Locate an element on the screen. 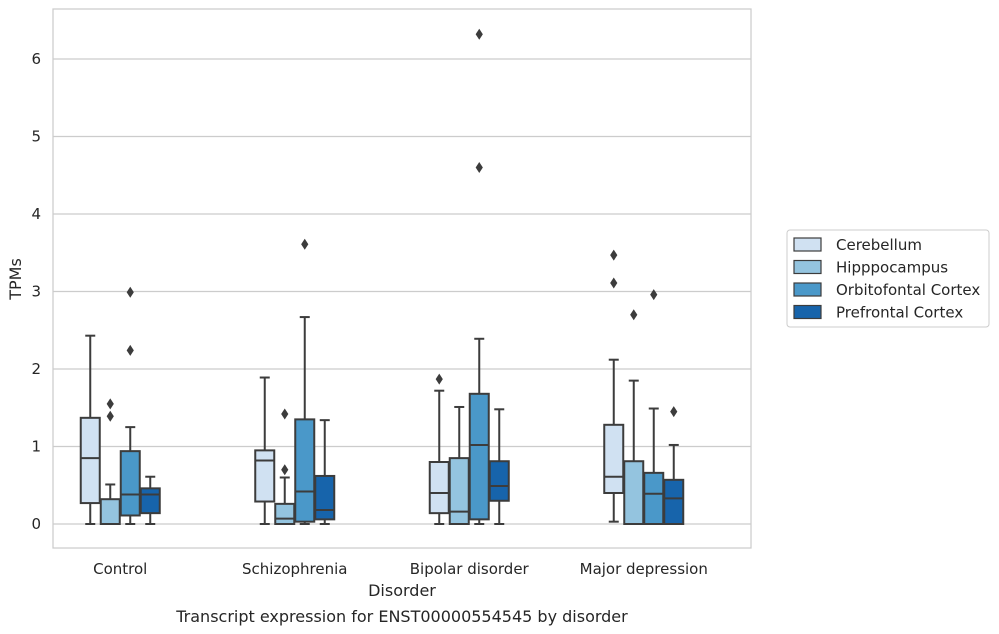  y-tick-label: 2 is located at coordinates (36, 369).